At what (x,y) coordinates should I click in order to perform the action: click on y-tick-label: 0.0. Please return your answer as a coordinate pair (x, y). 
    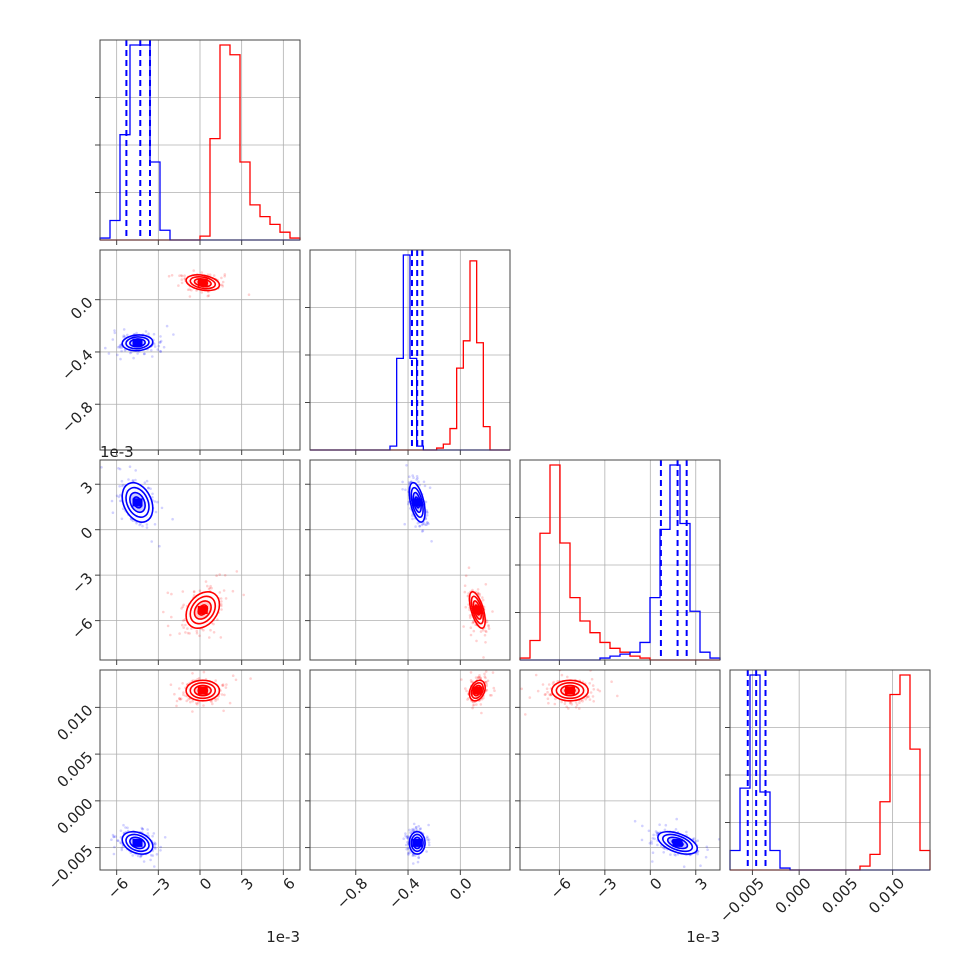
    Looking at the image, I should click on (82, 308).